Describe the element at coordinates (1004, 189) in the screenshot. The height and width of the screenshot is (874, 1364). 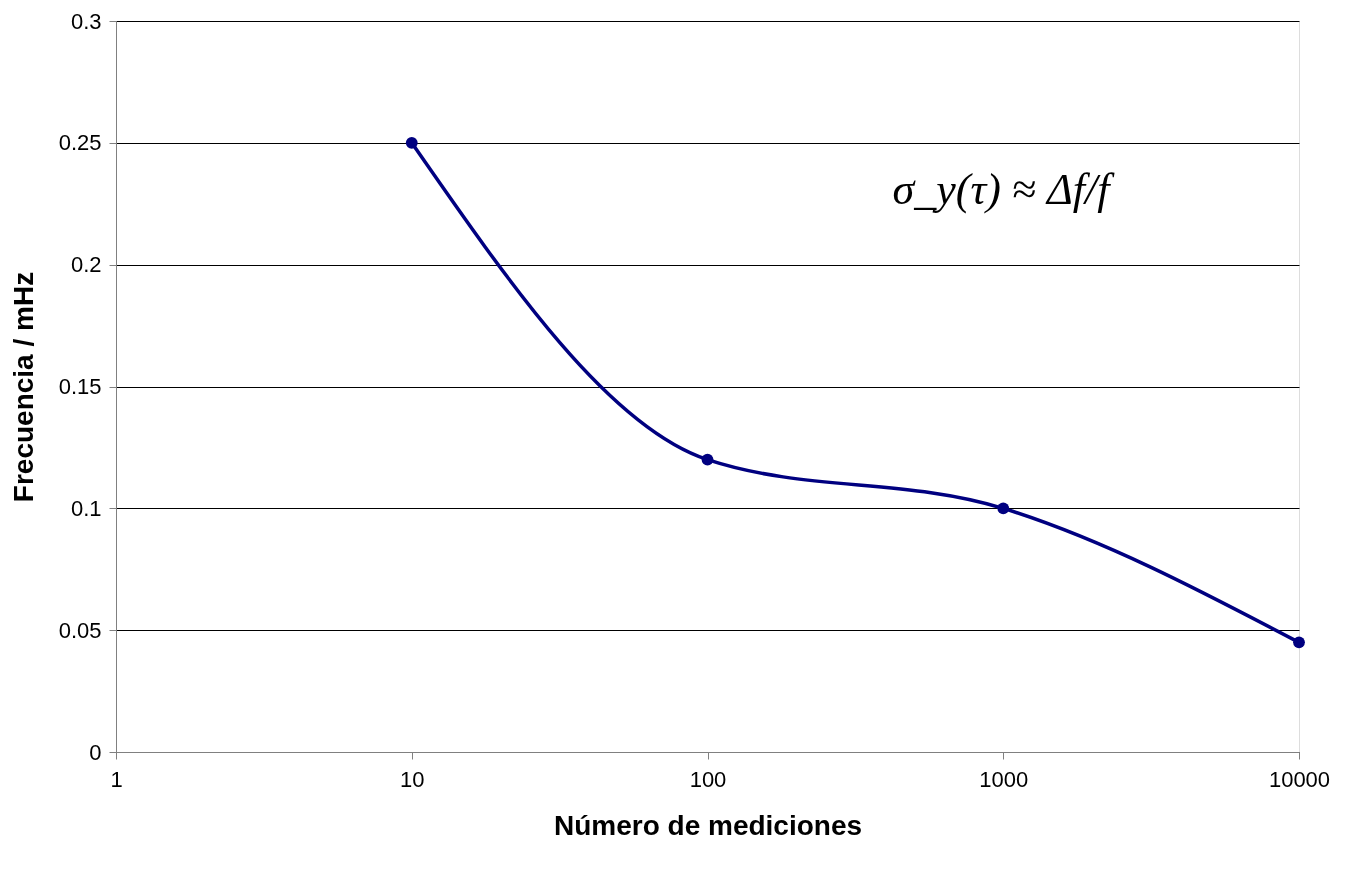
I see `annotation: σ_y(τ) ≈ Δf/f` at that location.